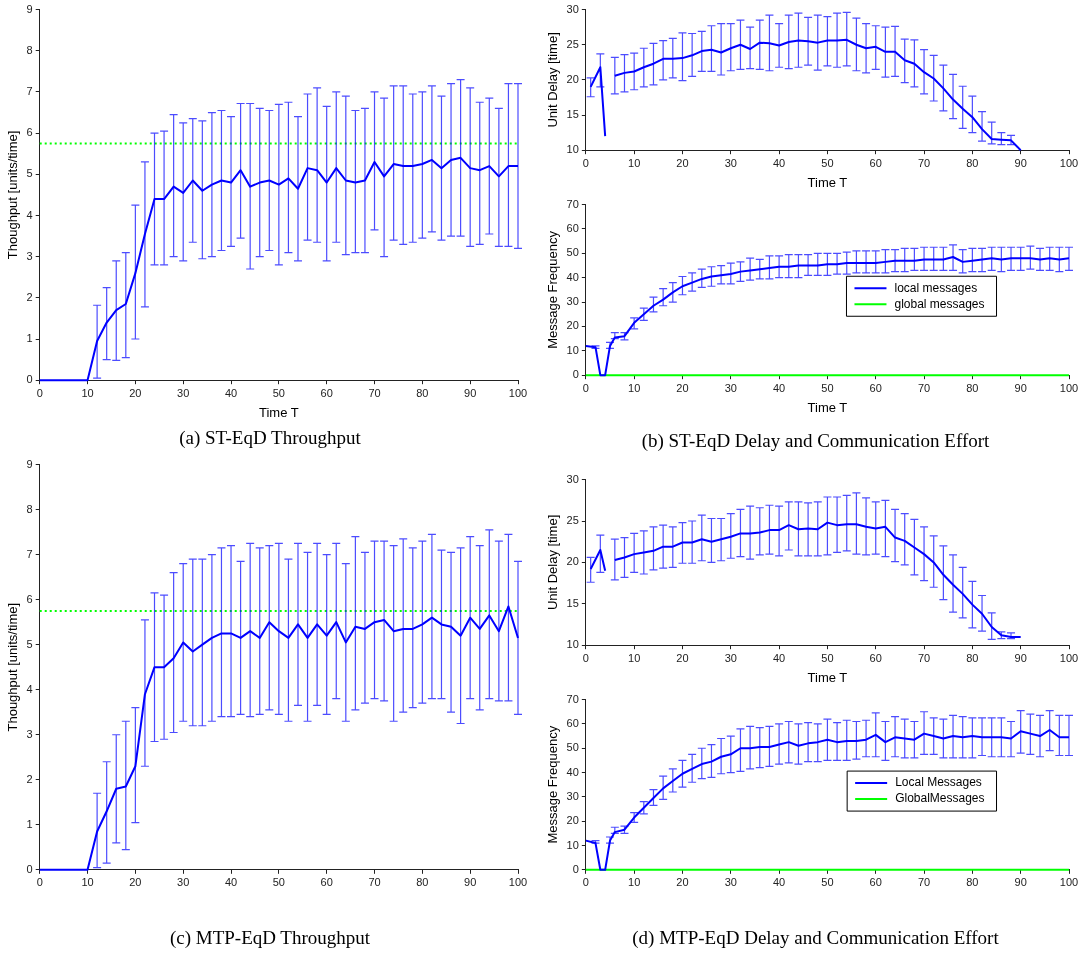 This screenshot has height=969, width=1091. I want to click on legend-label: Local Messages, so click(938, 782).